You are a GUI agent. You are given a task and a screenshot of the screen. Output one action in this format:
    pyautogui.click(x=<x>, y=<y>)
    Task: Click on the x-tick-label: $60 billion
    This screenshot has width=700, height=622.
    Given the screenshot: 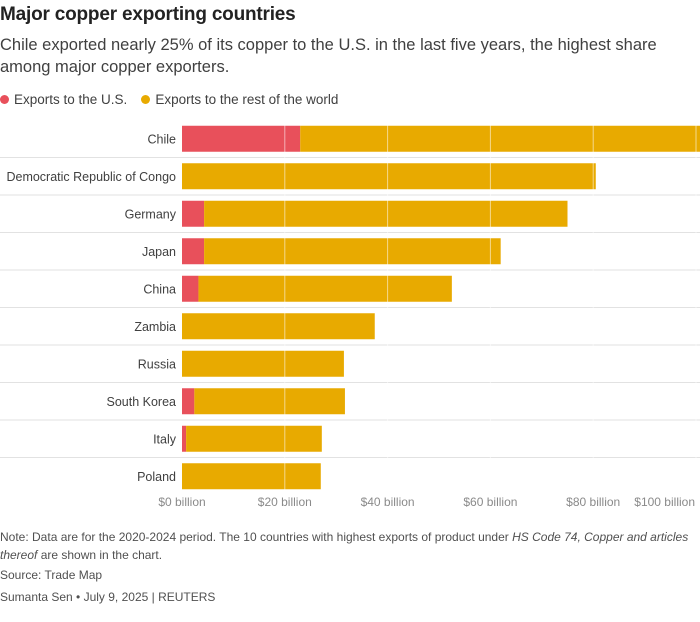 What is the action you would take?
    pyautogui.click(x=490, y=502)
    